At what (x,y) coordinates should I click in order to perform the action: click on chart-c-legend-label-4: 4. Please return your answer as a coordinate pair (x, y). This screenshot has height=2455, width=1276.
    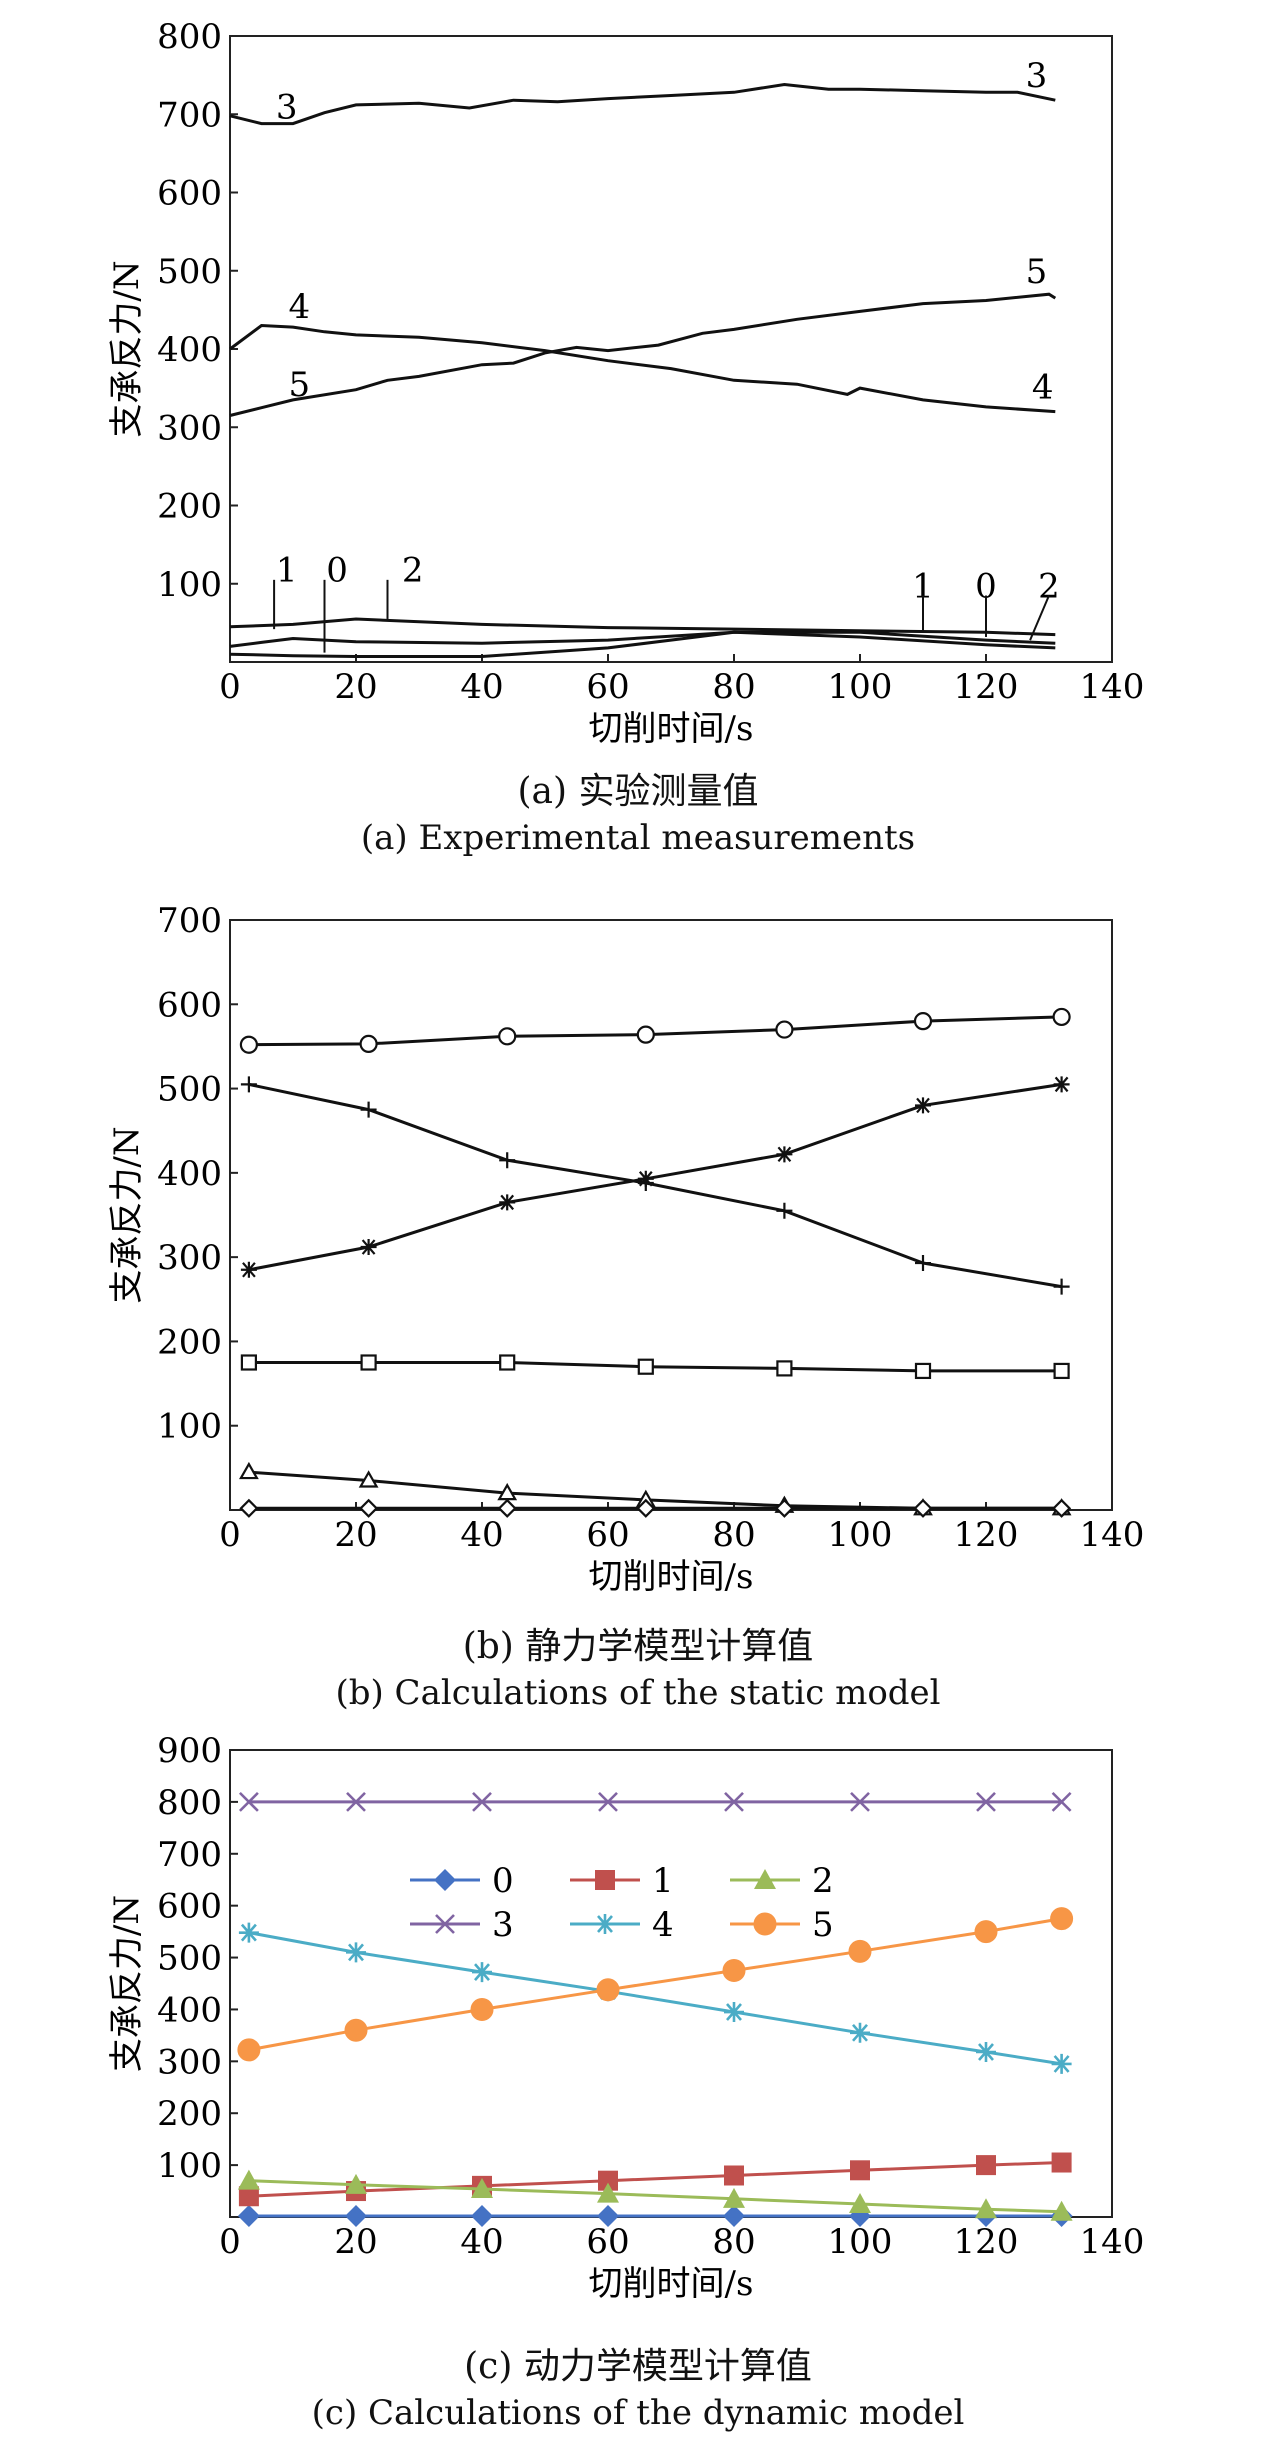
    Looking at the image, I should click on (663, 1925).